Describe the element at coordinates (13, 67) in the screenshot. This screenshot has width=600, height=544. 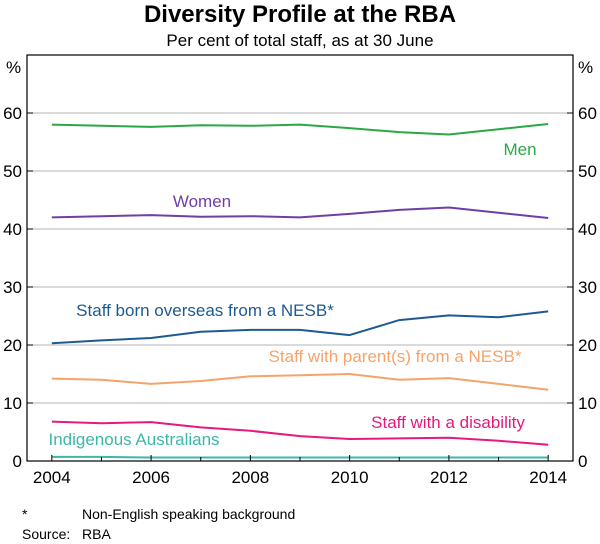
I see `y-axis-label-left: %` at that location.